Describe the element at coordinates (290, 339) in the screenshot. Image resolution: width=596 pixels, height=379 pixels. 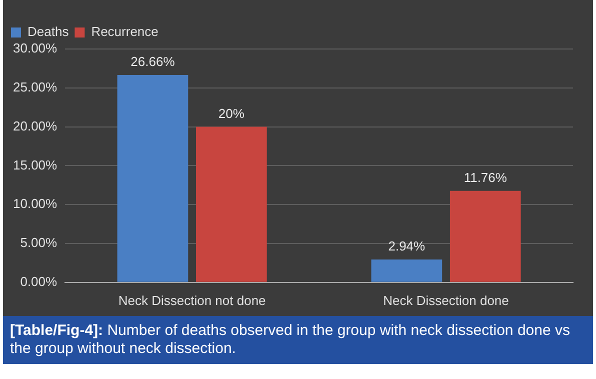
I see `text: [Table/Fig-4]: Number of deaths observed in the group with neck dissection done vs the group without neck dissection.` at that location.